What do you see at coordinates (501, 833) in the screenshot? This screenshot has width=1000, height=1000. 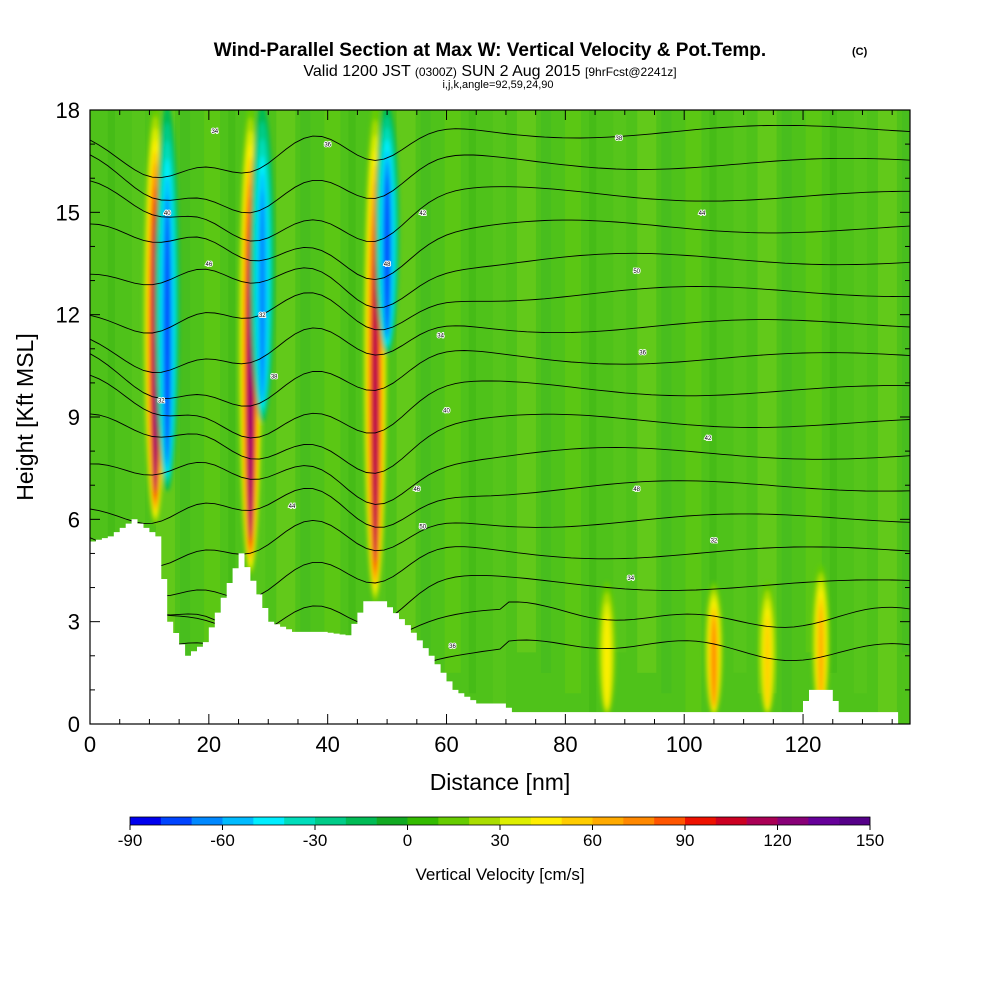 I see `colorbar: -90 -60 -30 0 30 60 90 120 150` at bounding box center [501, 833].